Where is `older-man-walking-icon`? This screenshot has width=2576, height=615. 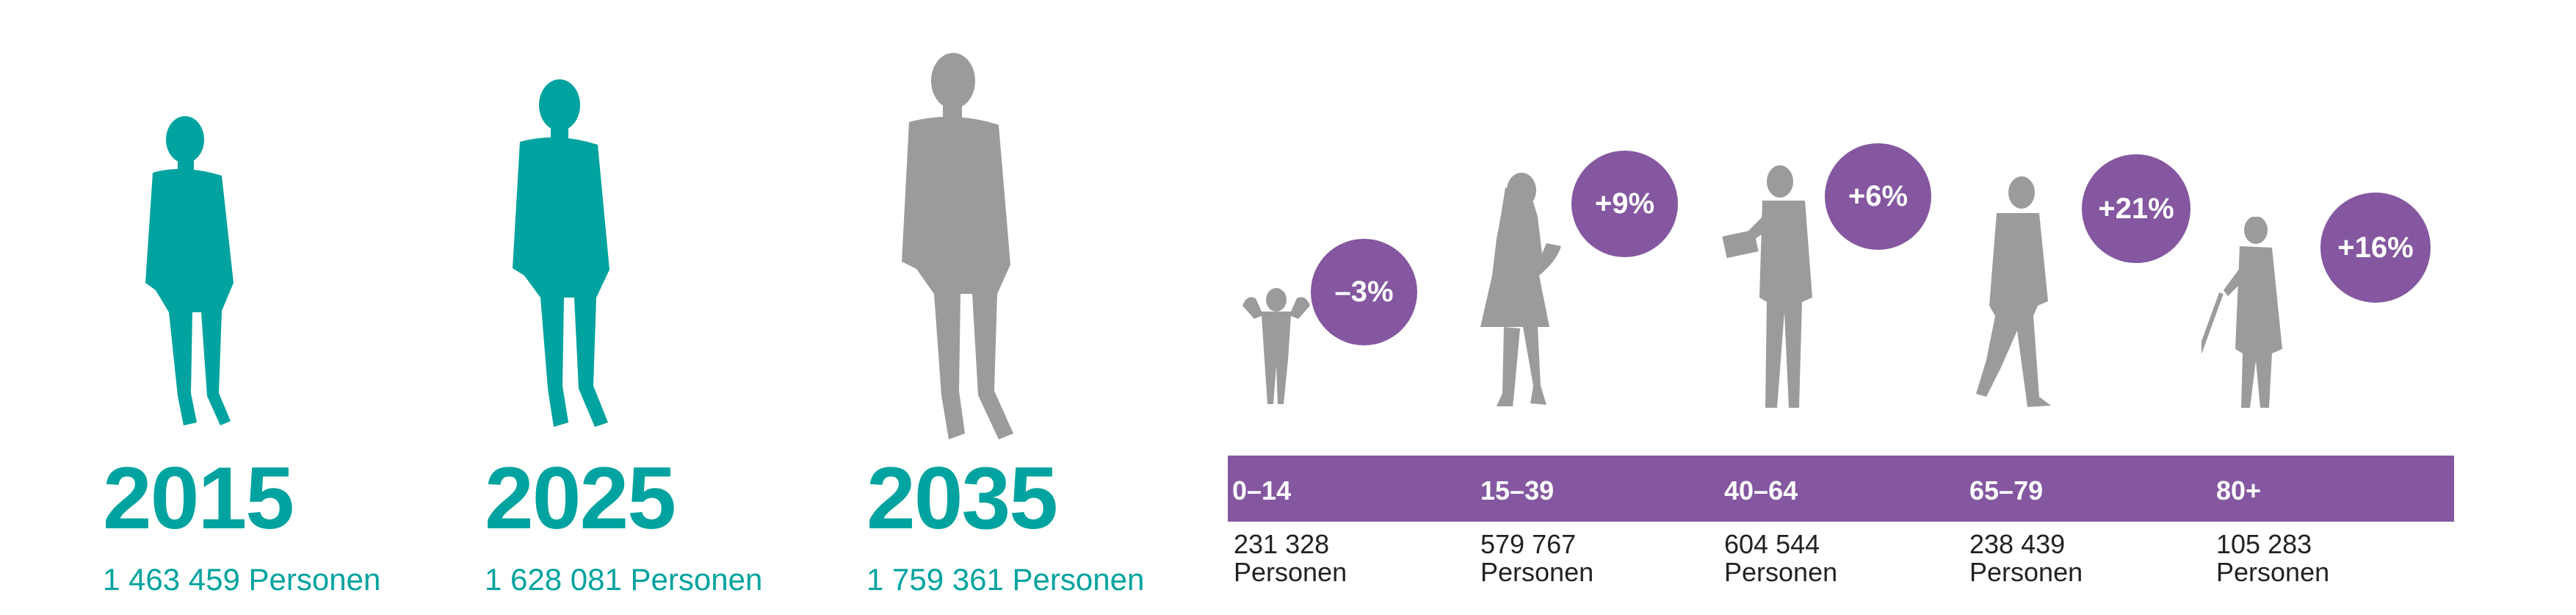 older-man-walking-icon is located at coordinates (2013, 292).